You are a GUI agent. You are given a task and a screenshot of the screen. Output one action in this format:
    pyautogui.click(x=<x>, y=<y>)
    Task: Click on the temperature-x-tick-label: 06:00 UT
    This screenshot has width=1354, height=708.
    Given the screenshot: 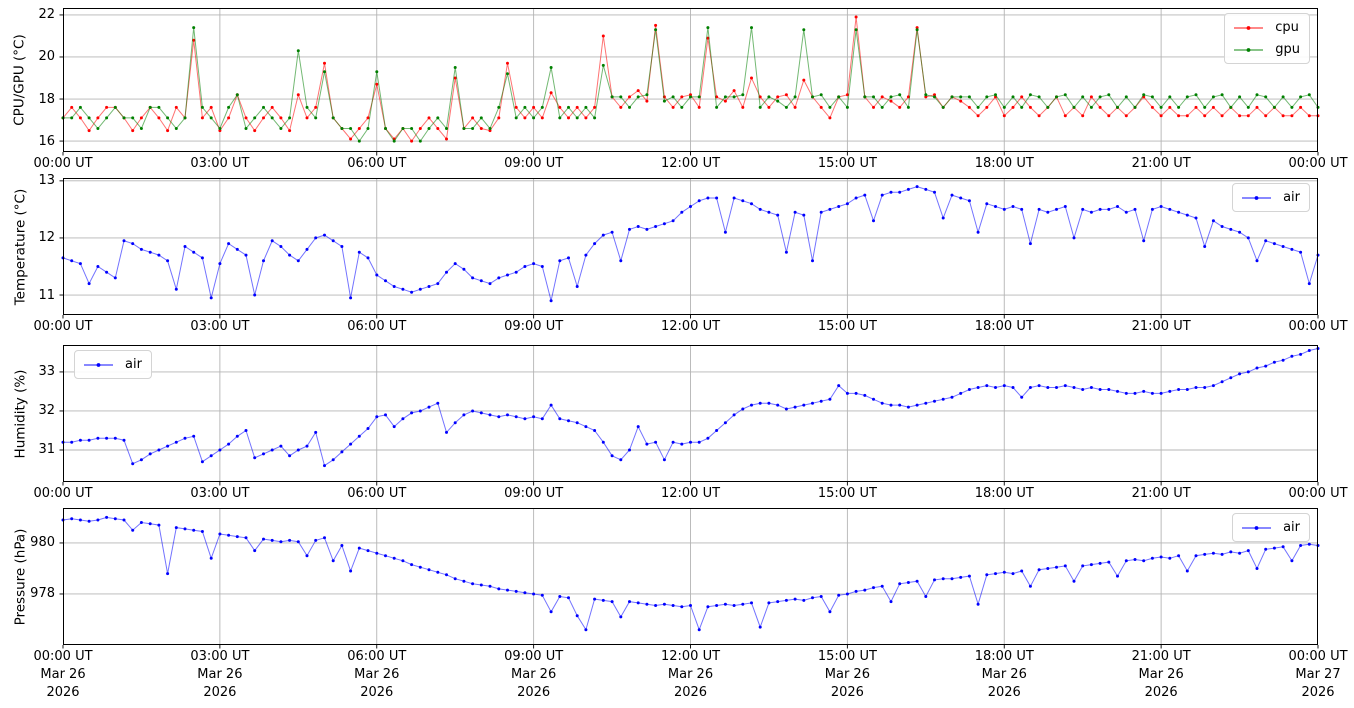 What is the action you would take?
    pyautogui.click(x=377, y=326)
    